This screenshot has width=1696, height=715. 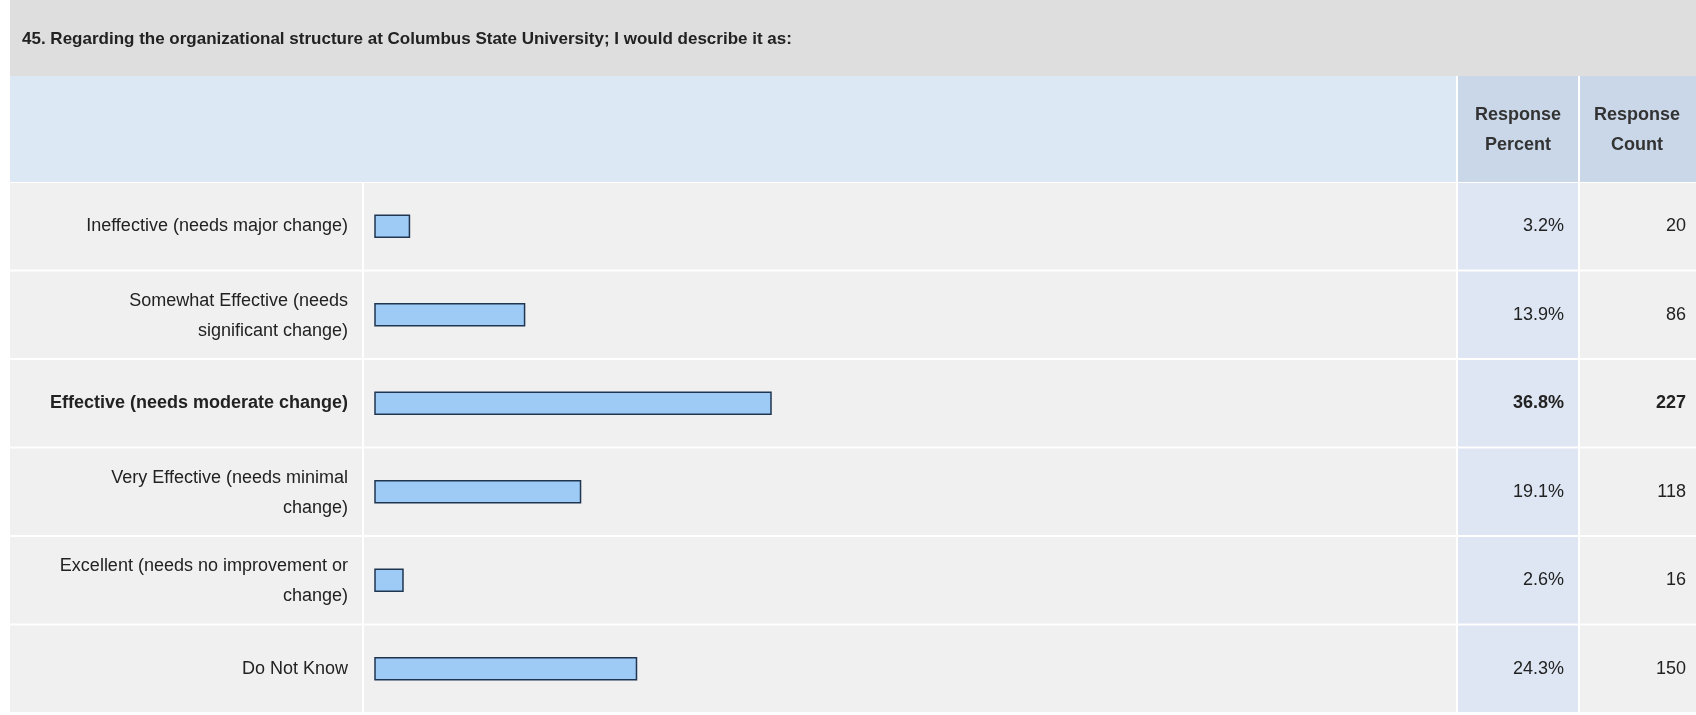 What do you see at coordinates (229, 491) in the screenshot?
I see `y-tick-label: Very Effective (needs minimal change)` at bounding box center [229, 491].